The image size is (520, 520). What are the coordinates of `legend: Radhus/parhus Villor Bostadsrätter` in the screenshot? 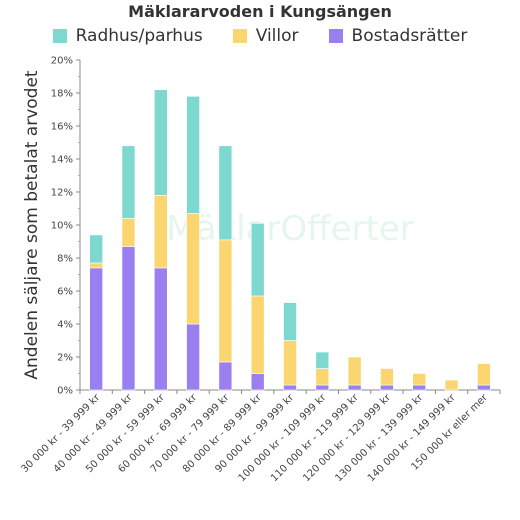 It's located at (260, 36).